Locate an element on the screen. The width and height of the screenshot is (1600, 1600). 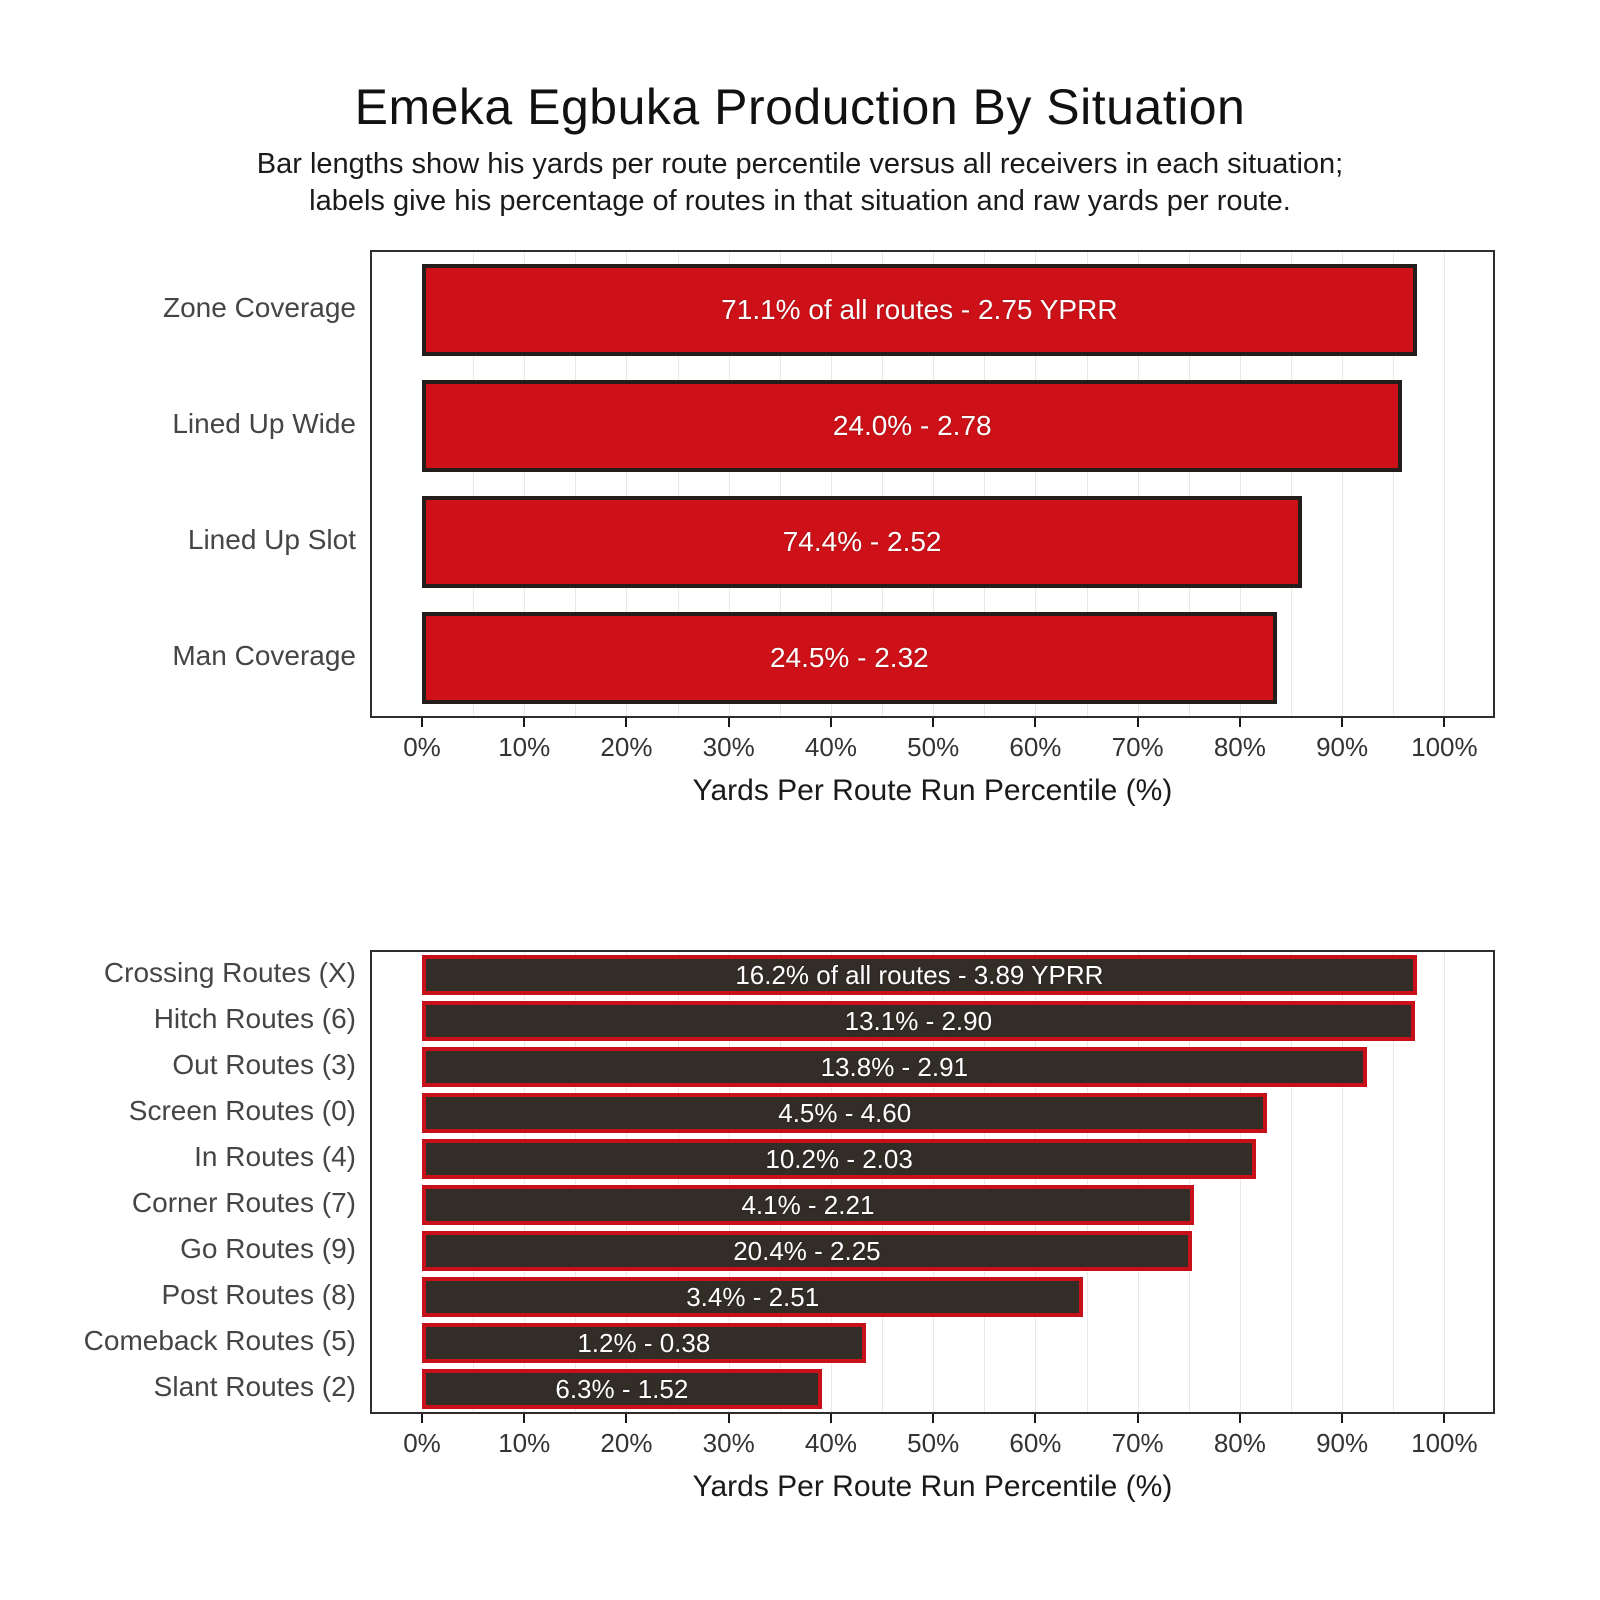
bar-slant-routes-2: 6.3% - 1.52 is located at coordinates (621, 1389).